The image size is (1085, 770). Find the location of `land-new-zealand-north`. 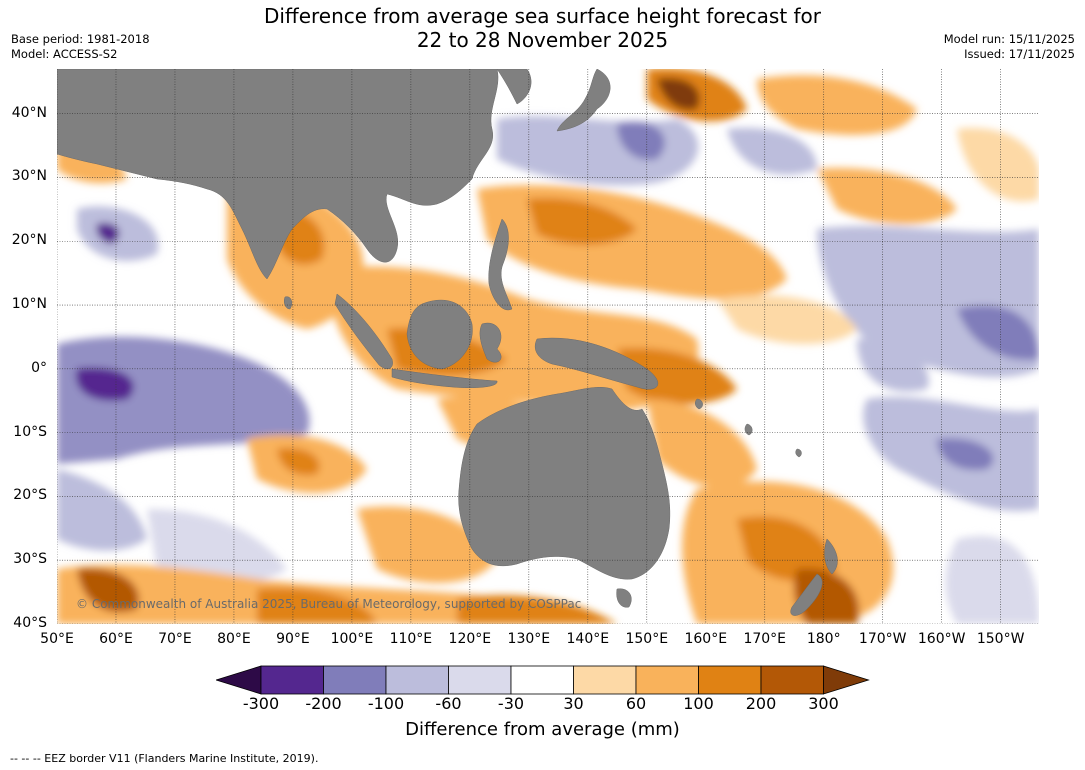

land-new-zealand-north is located at coordinates (831, 556).